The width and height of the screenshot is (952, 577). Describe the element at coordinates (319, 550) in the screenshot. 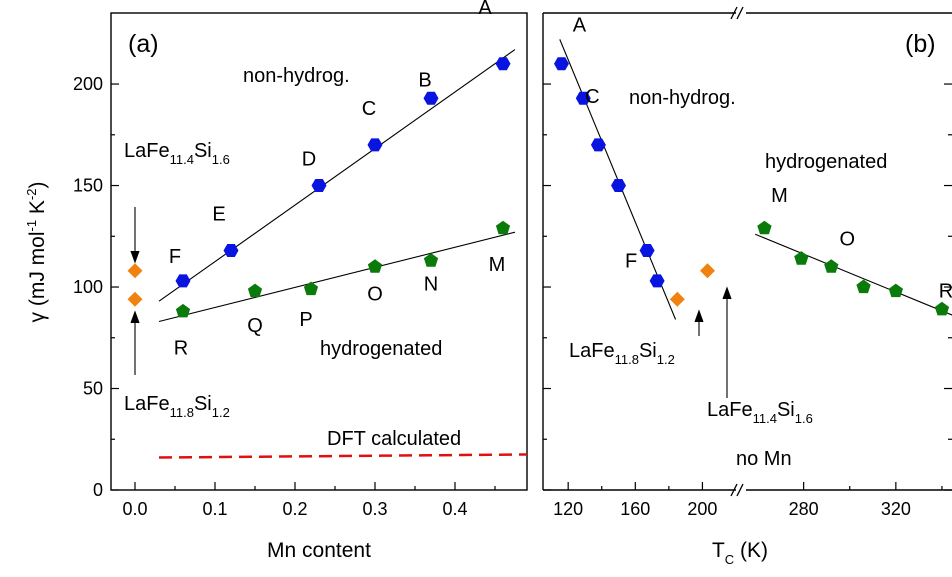

I see `panel-a-x-axis-title: Mn content` at that location.